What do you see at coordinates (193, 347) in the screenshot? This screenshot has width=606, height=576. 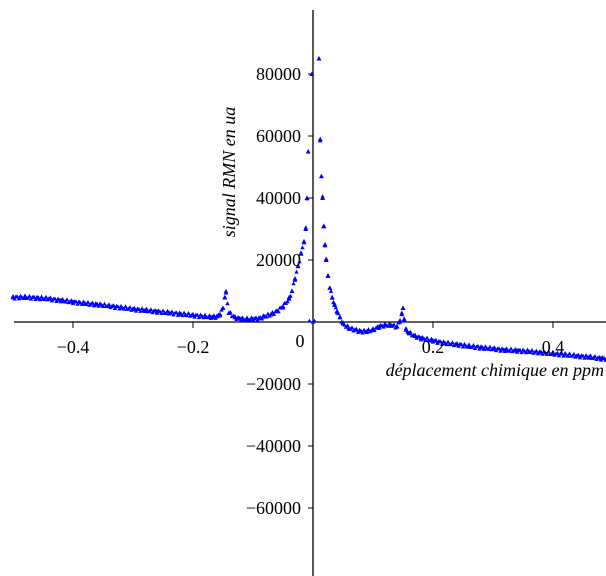 I see `x-tick-label: −0.2` at bounding box center [193, 347].